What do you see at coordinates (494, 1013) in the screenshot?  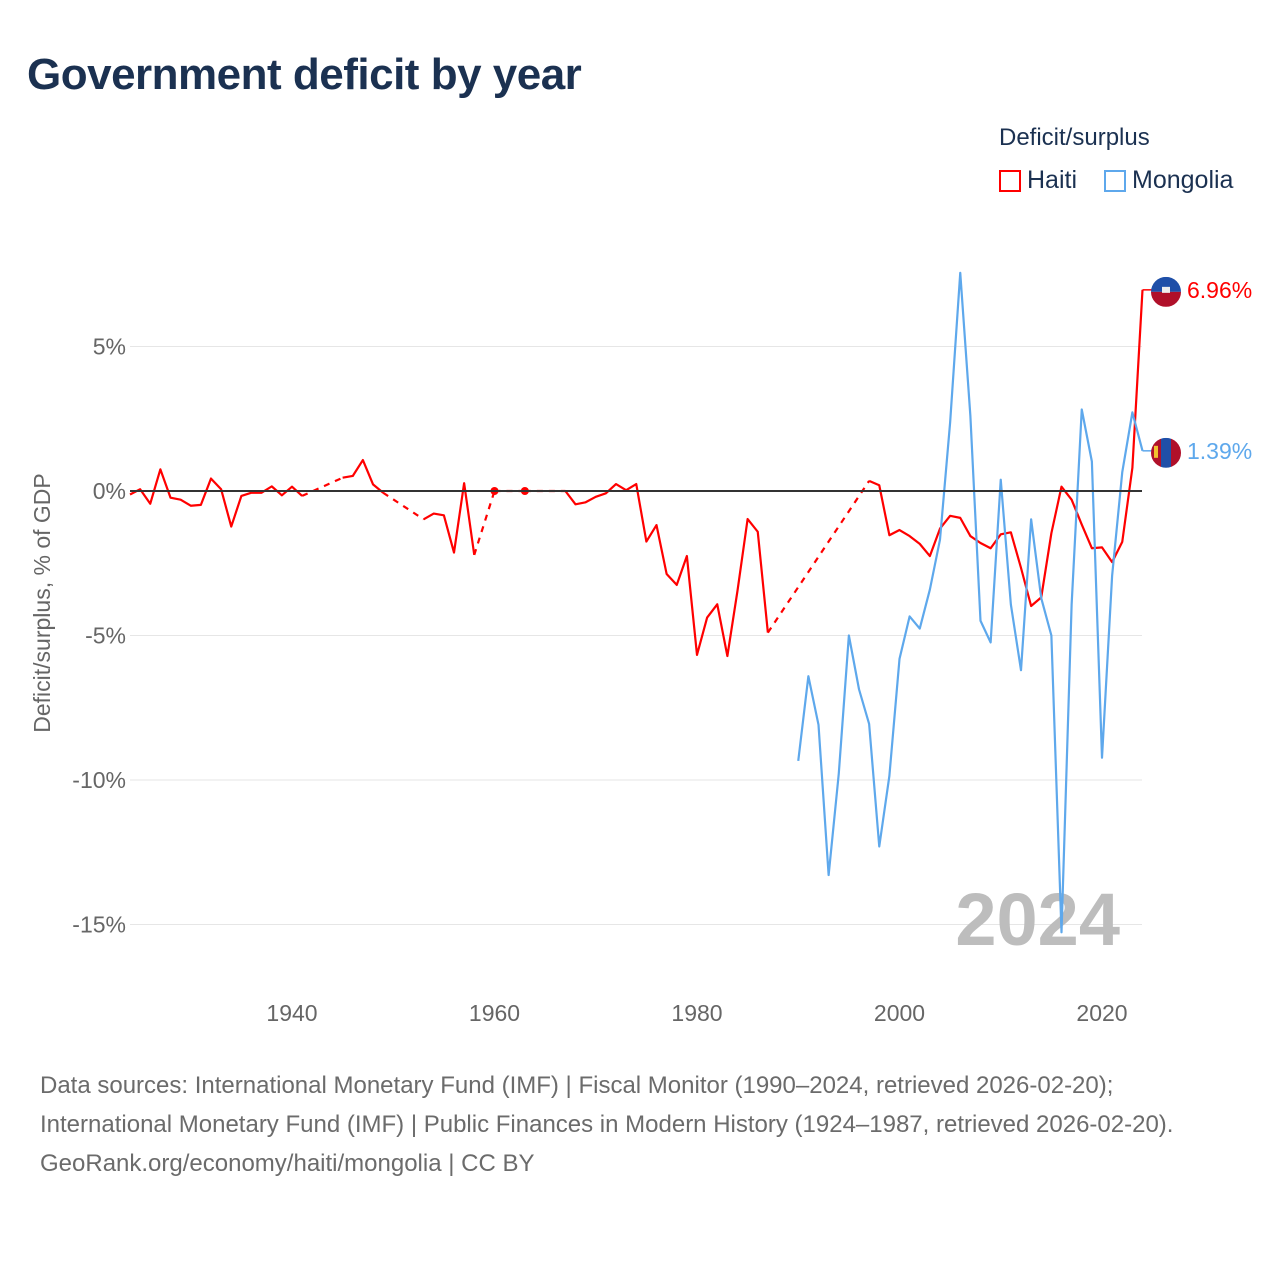 I see `x-tick-label: 1960` at bounding box center [494, 1013].